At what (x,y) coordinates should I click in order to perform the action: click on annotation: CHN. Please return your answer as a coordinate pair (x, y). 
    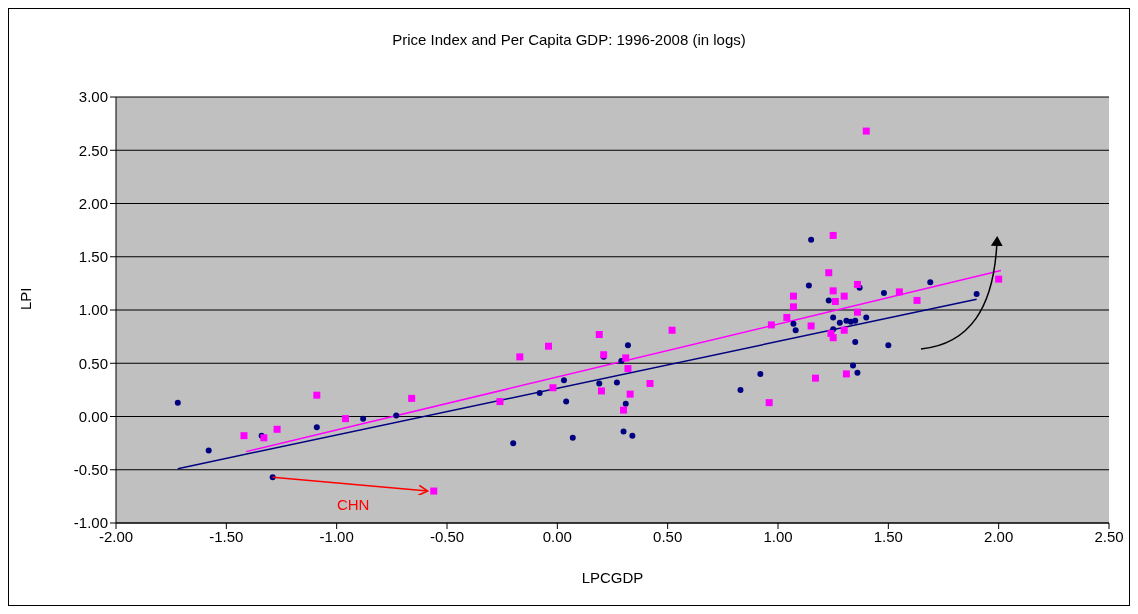
    Looking at the image, I should click on (353, 505).